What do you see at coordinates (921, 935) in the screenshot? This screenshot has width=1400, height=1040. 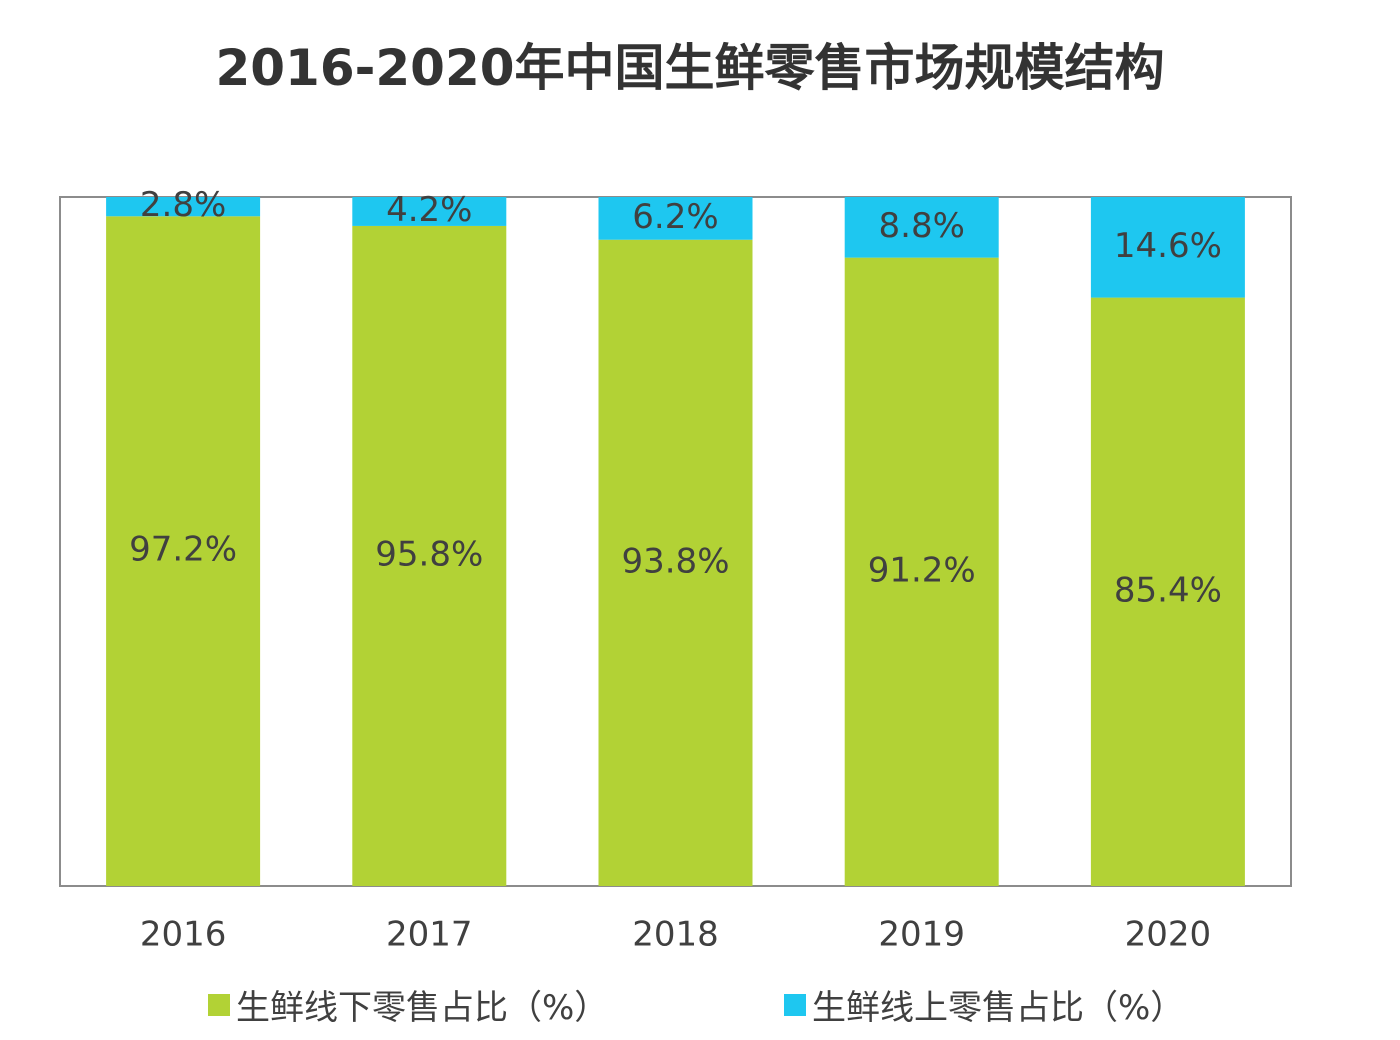 I see `x-tick-label-2019: 2019` at bounding box center [921, 935].